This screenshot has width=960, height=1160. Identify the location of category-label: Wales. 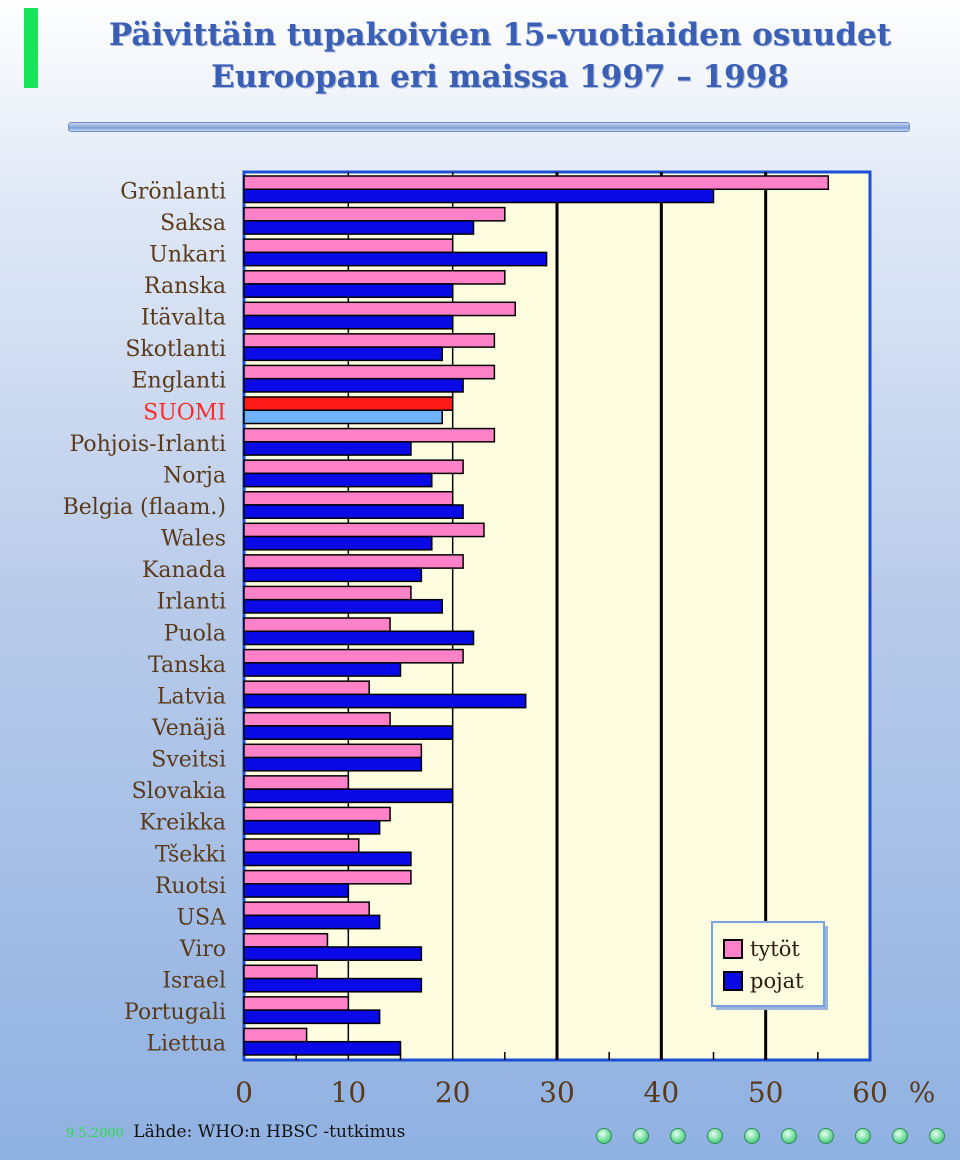
(193, 539).